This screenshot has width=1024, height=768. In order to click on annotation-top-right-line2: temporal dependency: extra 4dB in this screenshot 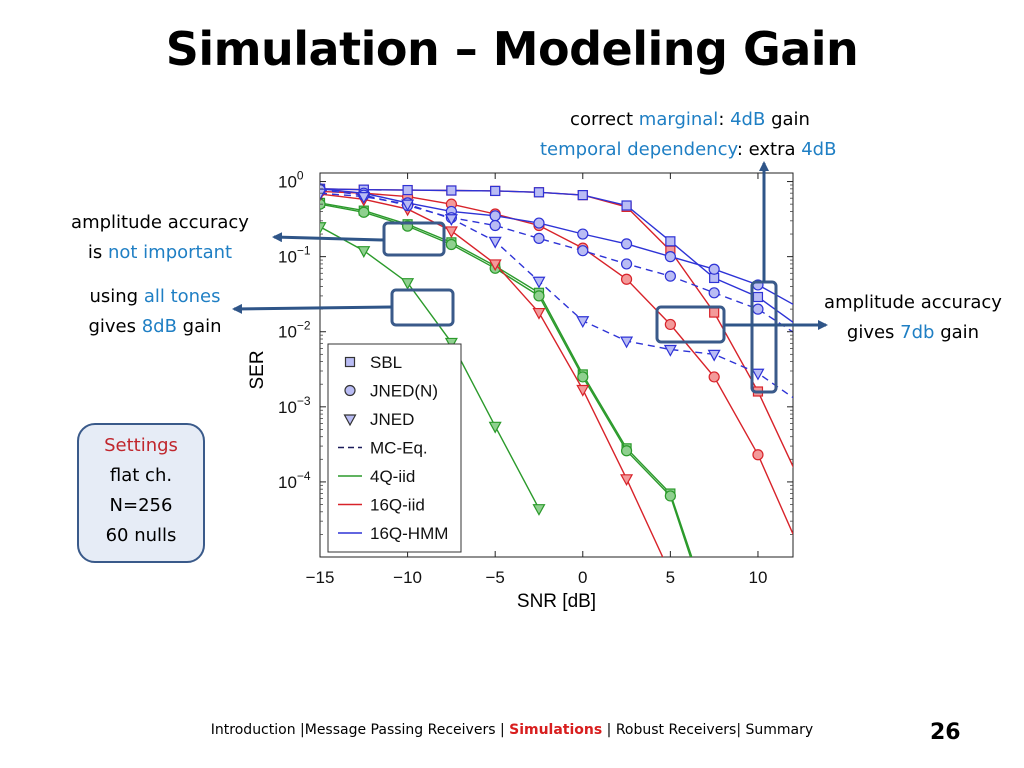, I will do `click(688, 149)`.